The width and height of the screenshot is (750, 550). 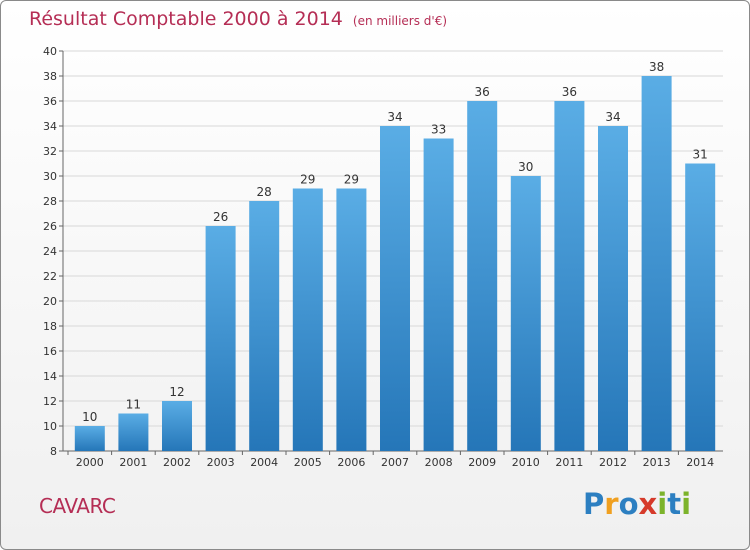 What do you see at coordinates (264, 192) in the screenshot?
I see `bar-value-label: 28` at bounding box center [264, 192].